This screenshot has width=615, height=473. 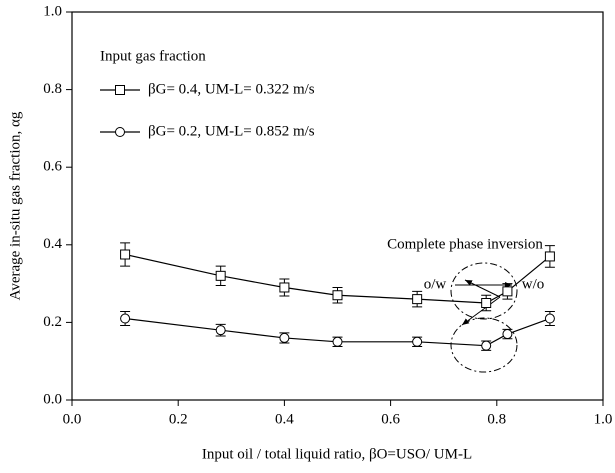 I want to click on x-tick-label: 0.0, so click(x=72, y=419).